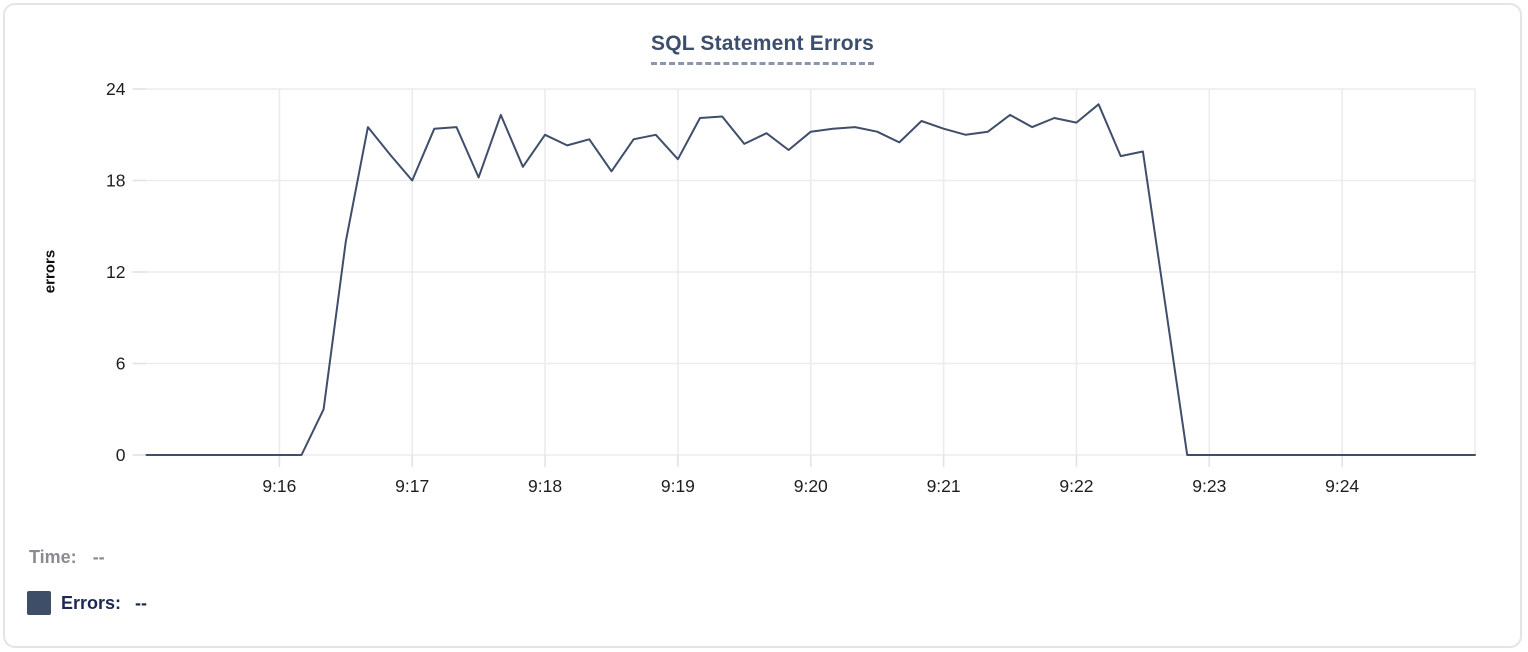 This screenshot has width=1528, height=652. I want to click on x-tick-label: 9:22, so click(1076, 486).